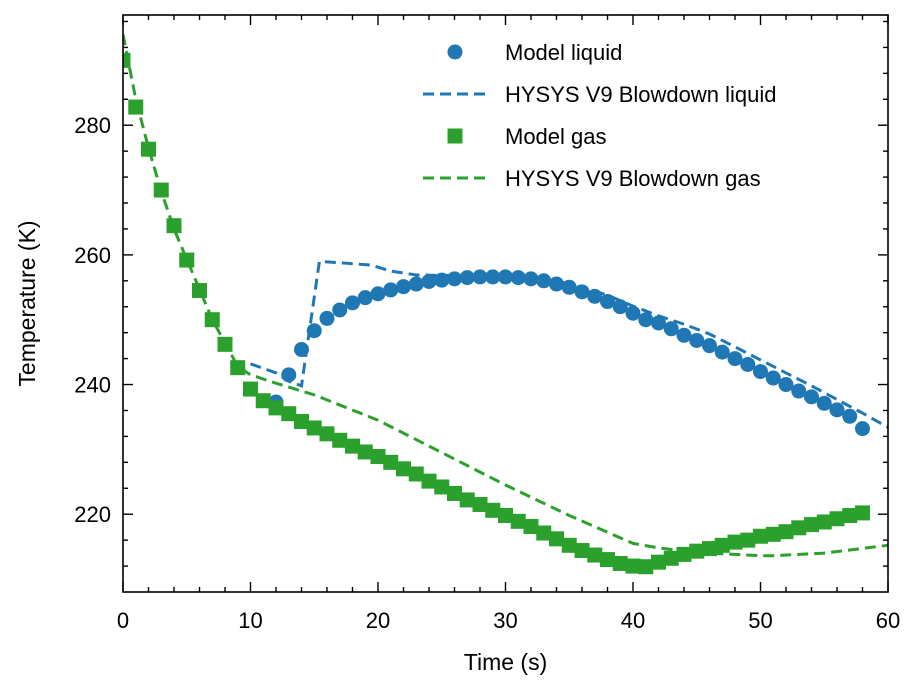 This screenshot has width=920, height=693. I want to click on legend-label: Model liquid, so click(563, 52).